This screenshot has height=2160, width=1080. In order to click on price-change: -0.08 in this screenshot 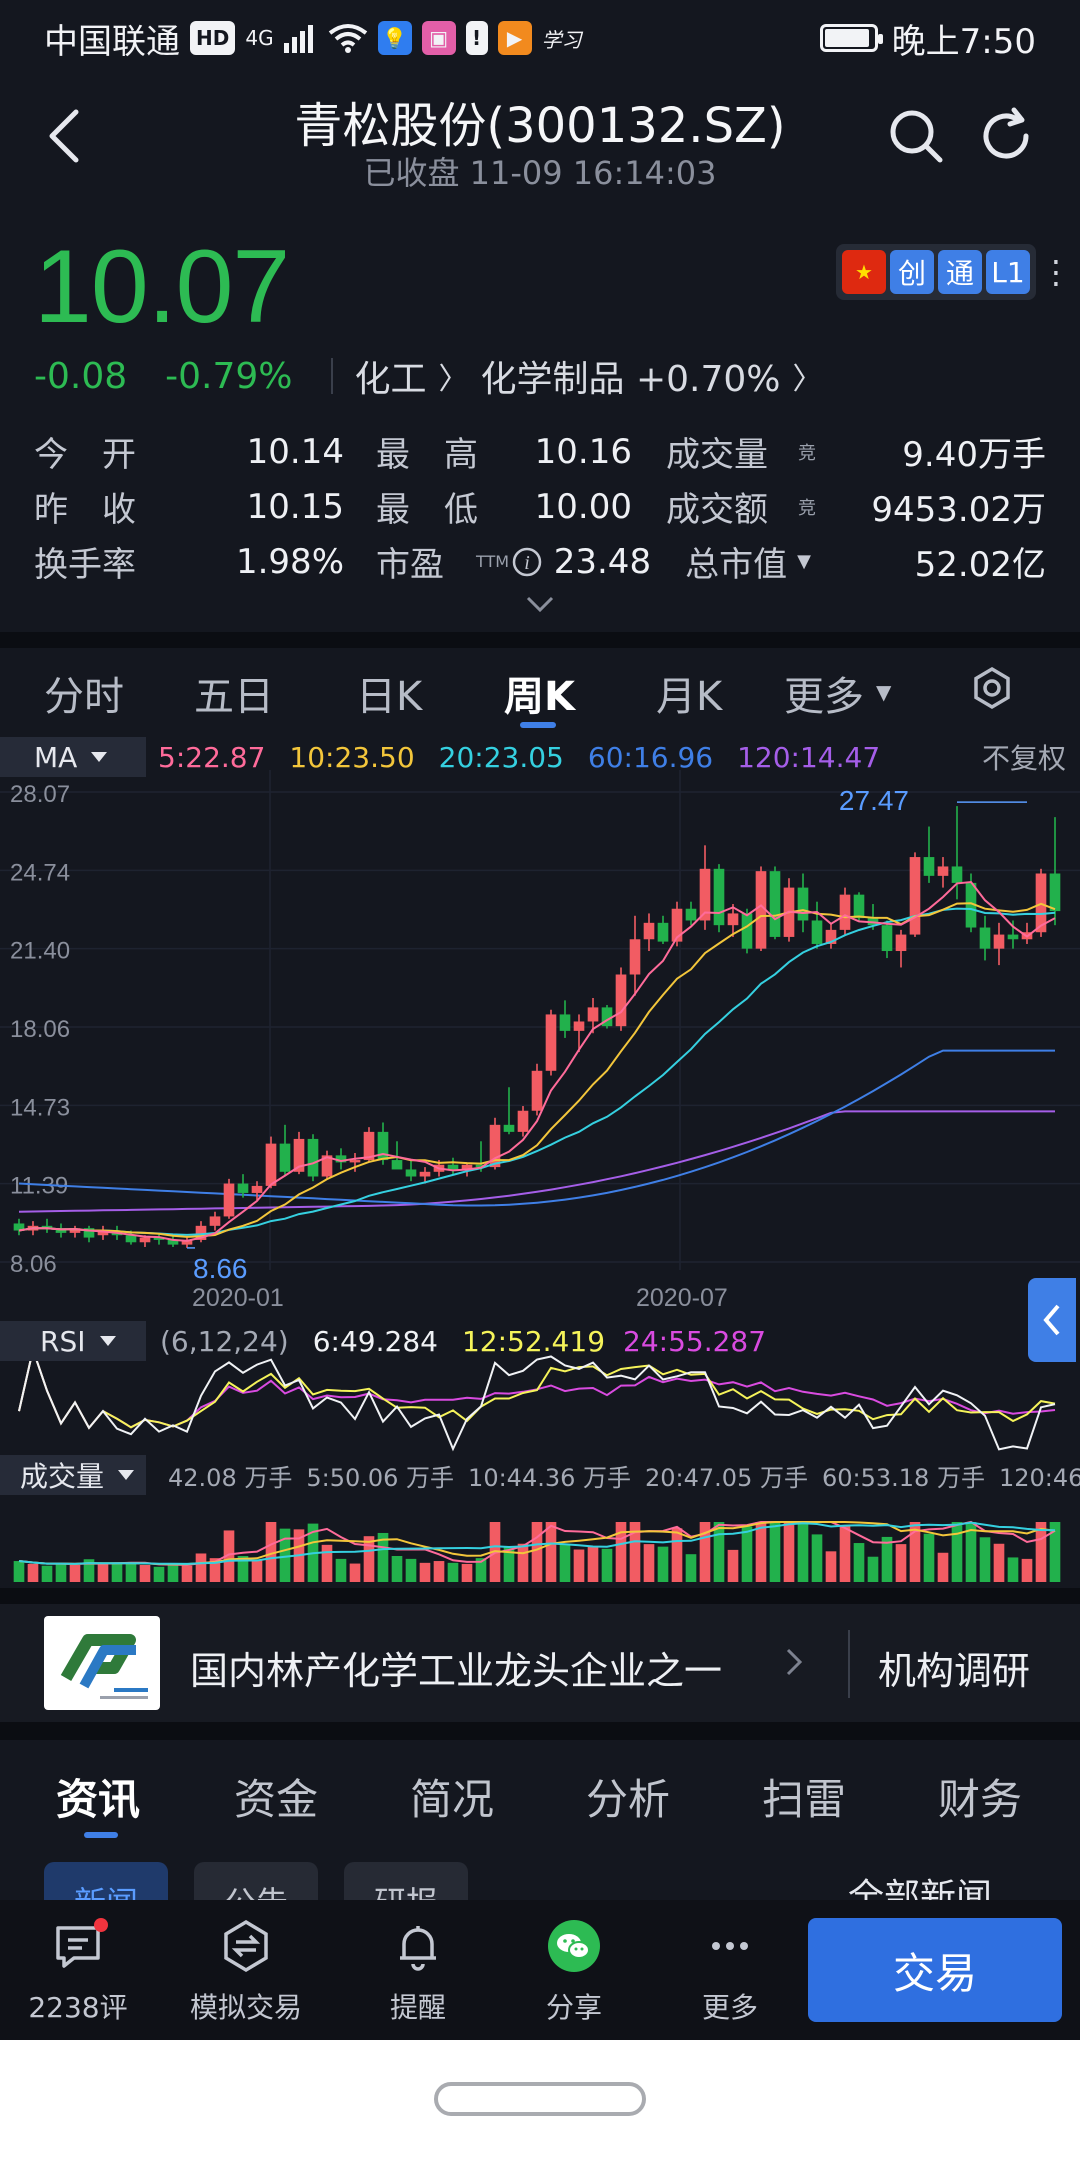, I will do `click(81, 376)`.